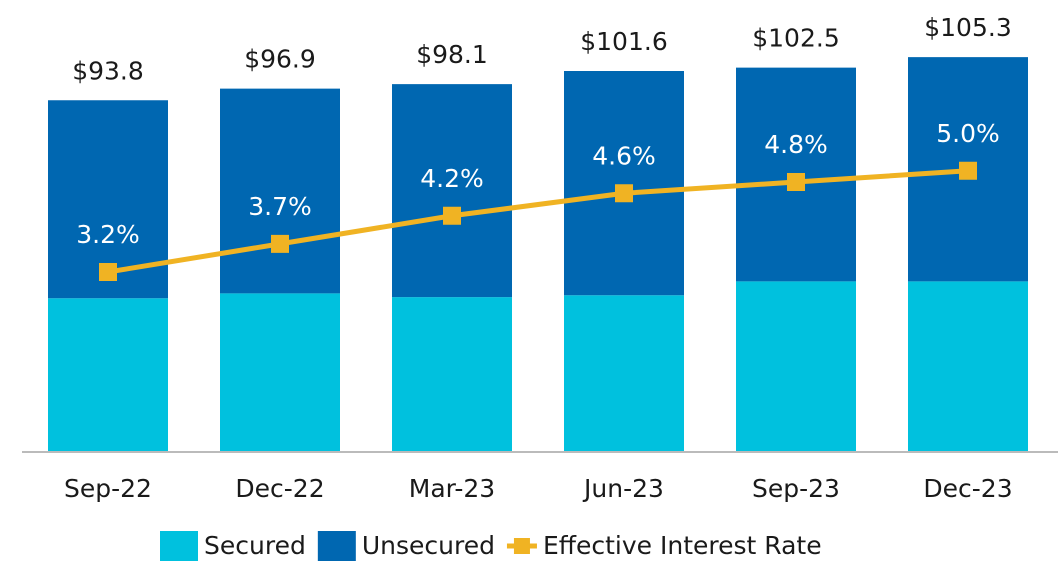 The width and height of the screenshot is (1058, 562). I want to click on x-tick-label: Sep-23, so click(796, 488).